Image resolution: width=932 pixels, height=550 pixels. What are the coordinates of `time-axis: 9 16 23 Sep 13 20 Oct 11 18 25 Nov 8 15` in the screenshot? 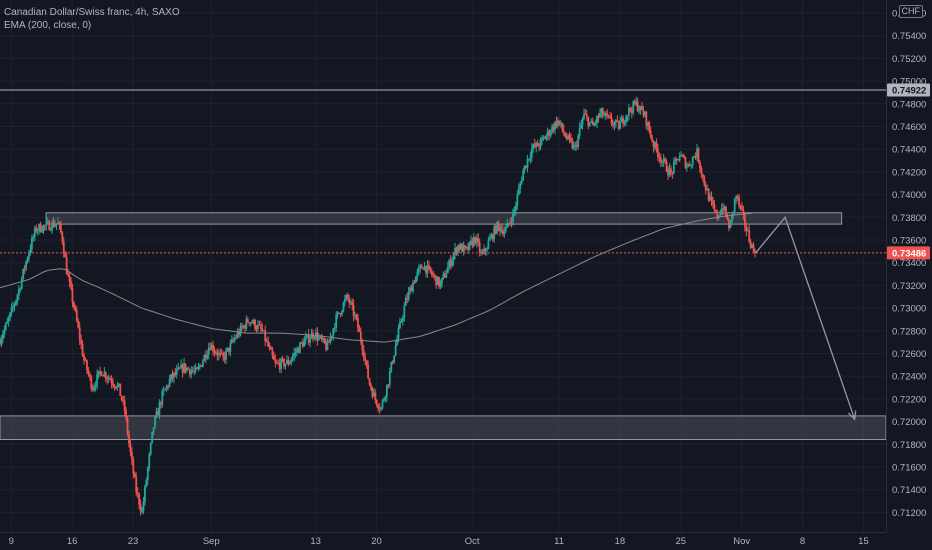 It's located at (443, 541).